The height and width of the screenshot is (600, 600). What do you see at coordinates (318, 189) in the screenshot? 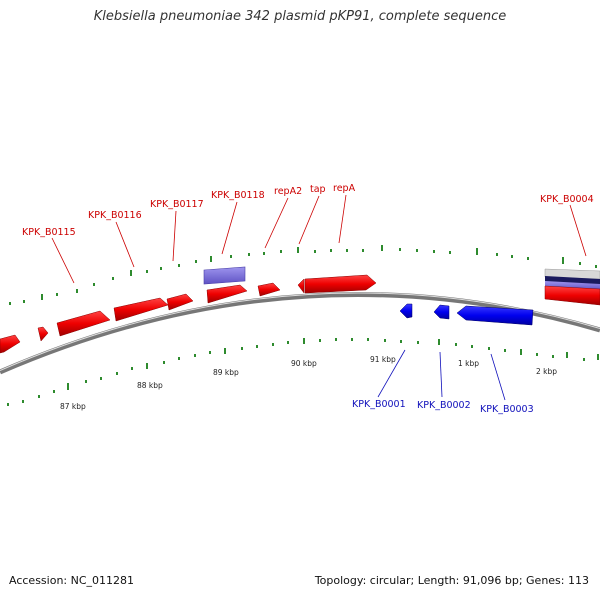
I see `label-tap: tap` at bounding box center [318, 189].